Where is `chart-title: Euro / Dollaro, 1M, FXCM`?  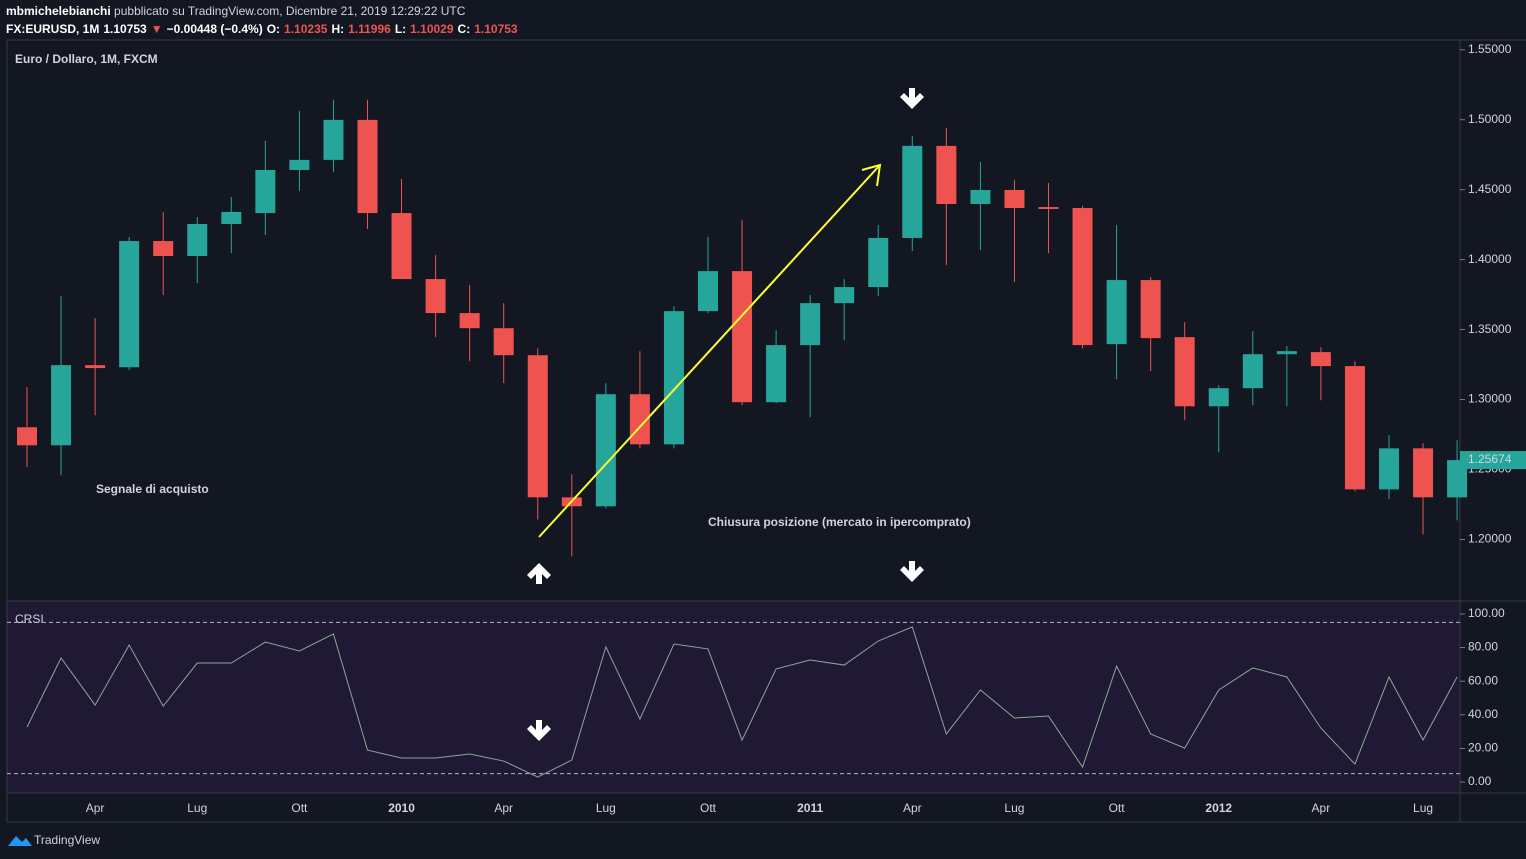
chart-title: Euro / Dollaro, 1M, FXCM is located at coordinates (86, 59).